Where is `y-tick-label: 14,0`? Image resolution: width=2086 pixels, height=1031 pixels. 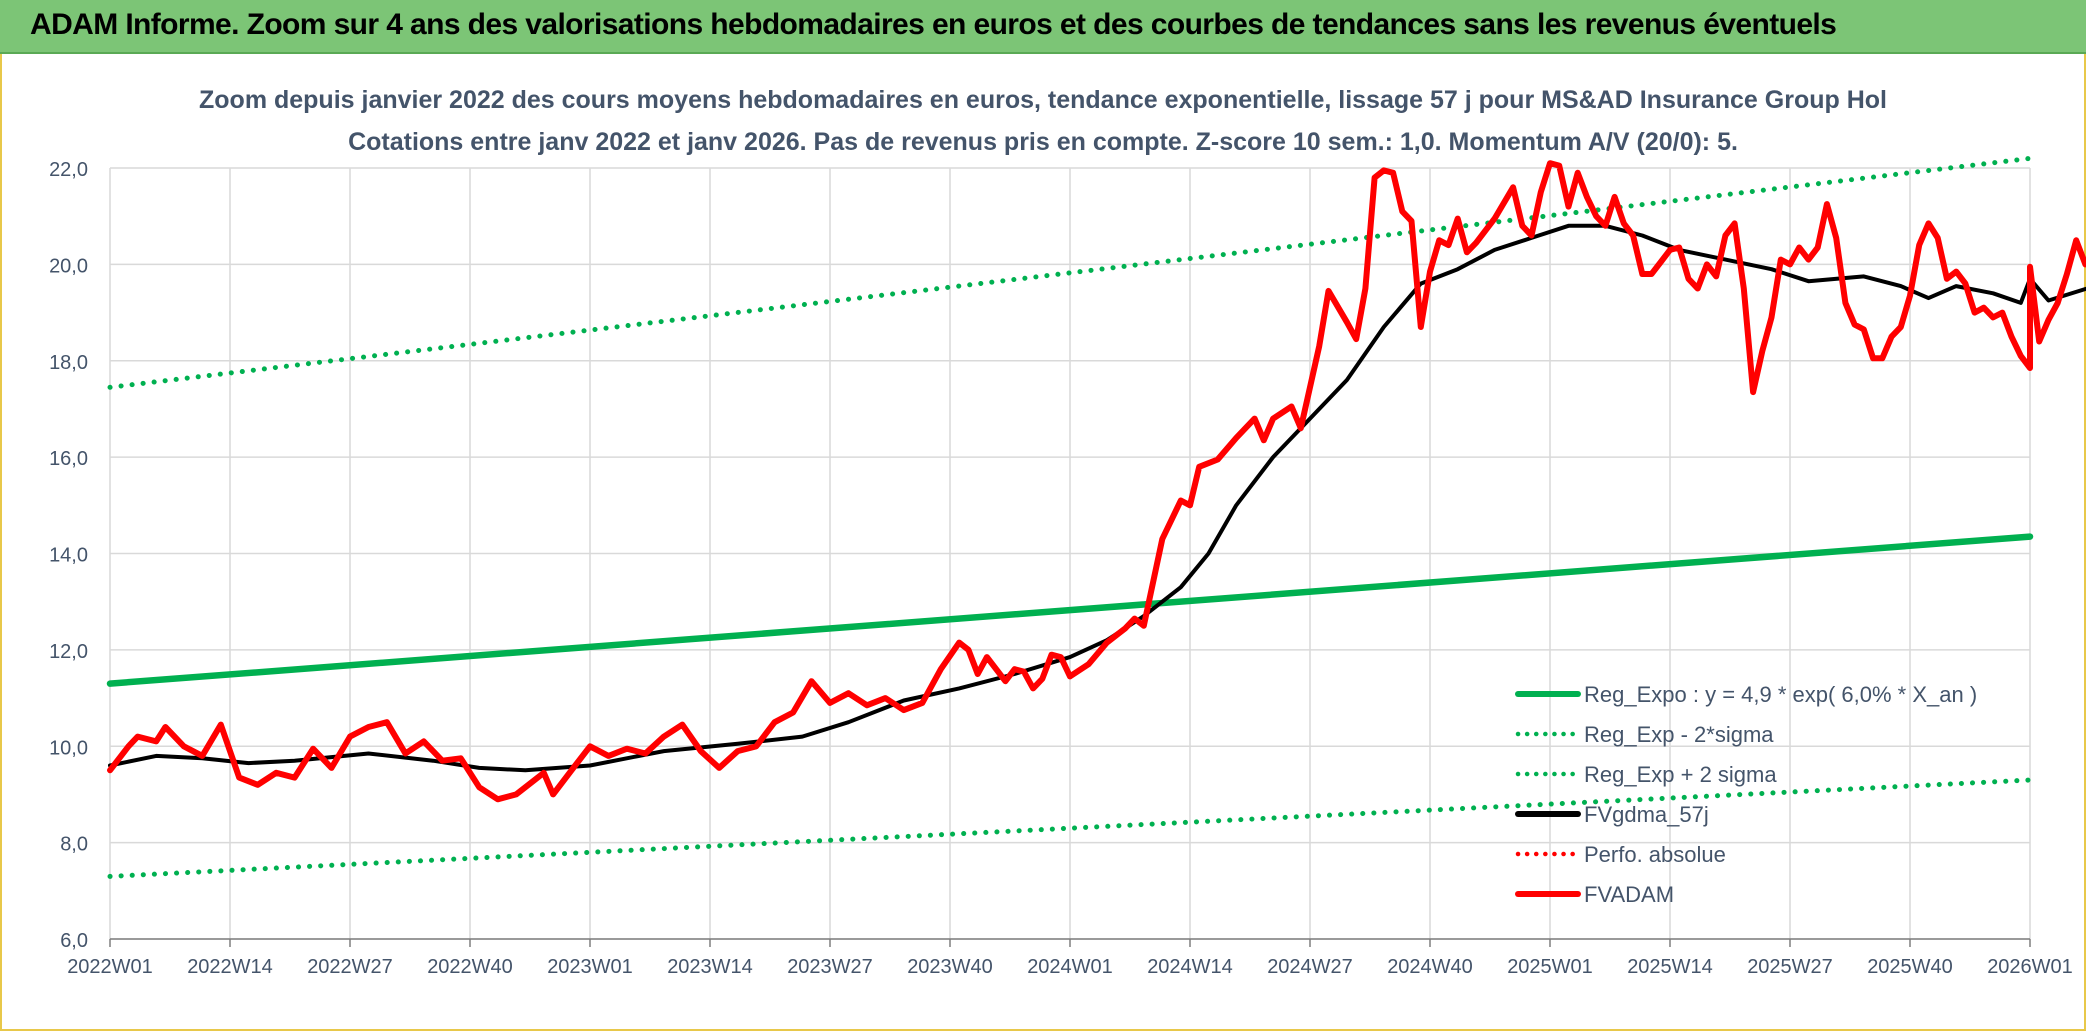
y-tick-label: 14,0 is located at coordinates (68, 556).